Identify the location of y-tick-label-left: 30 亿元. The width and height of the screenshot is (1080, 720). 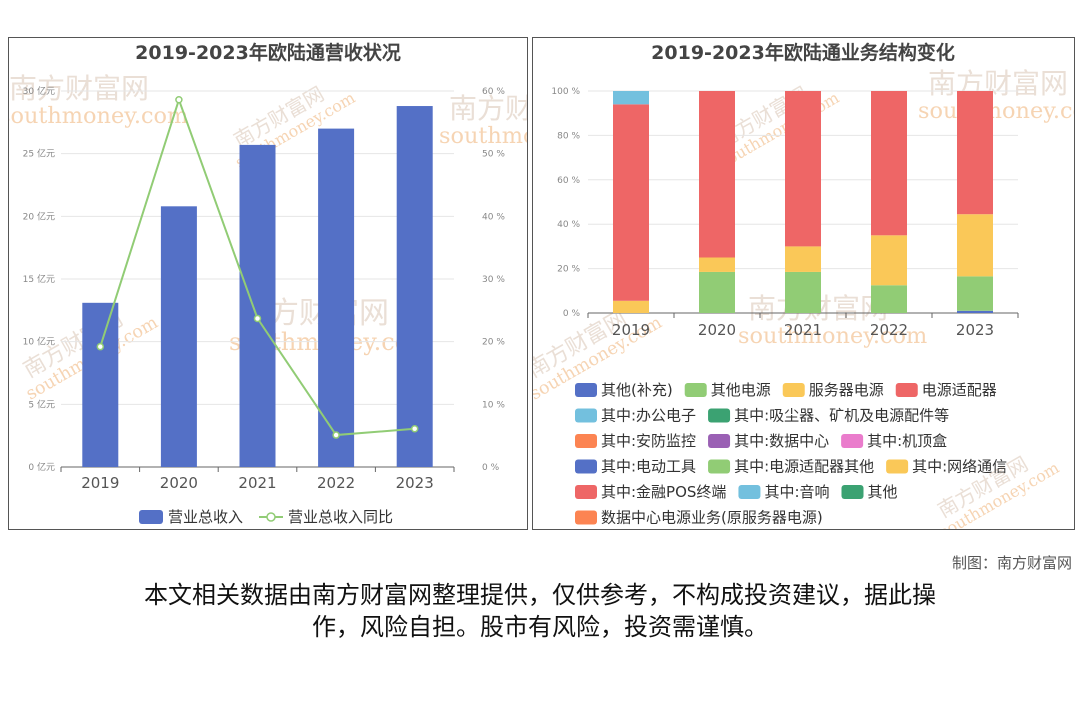
(39, 91).